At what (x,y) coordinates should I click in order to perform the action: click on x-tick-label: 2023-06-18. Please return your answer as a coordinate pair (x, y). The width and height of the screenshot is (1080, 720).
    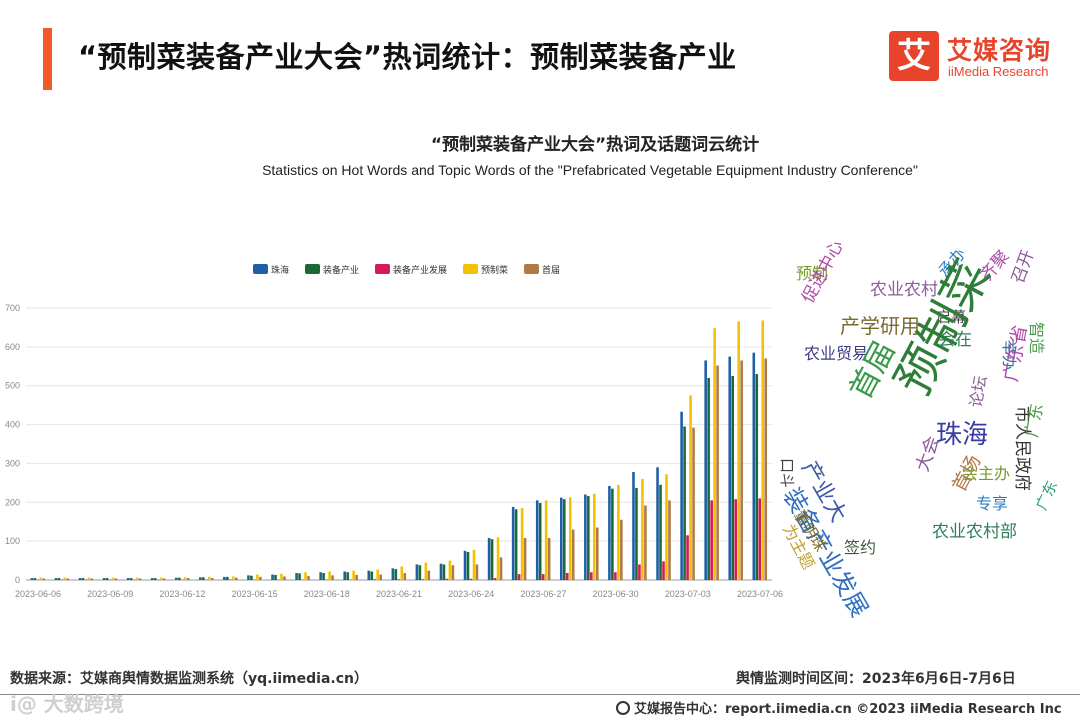
    Looking at the image, I should click on (327, 594).